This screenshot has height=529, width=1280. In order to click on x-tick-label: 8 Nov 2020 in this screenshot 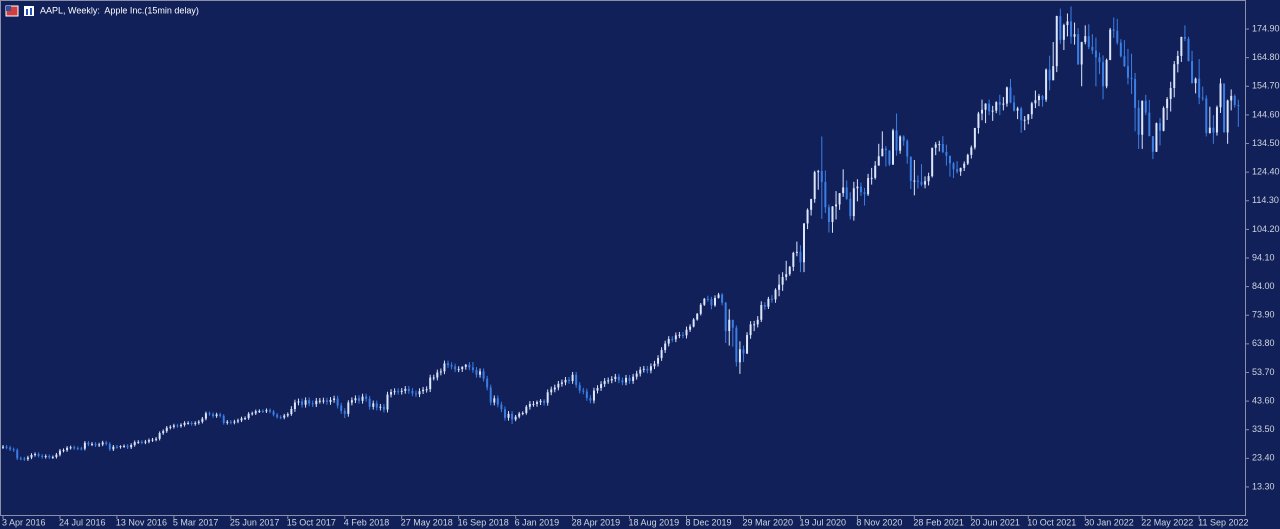, I will do `click(879, 522)`.